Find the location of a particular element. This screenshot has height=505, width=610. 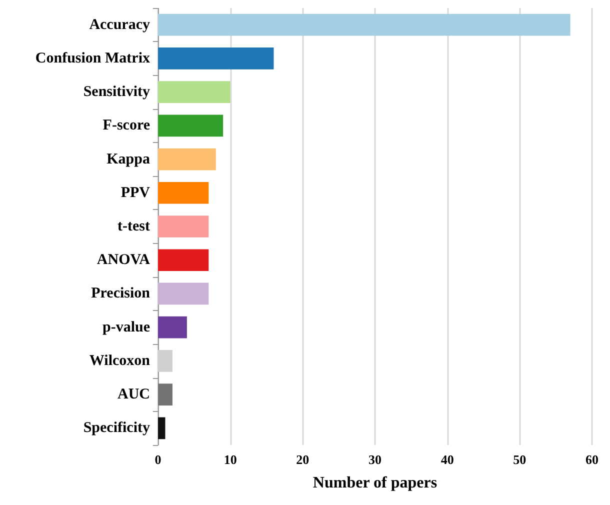

y-tick-label: AUC is located at coordinates (134, 394).